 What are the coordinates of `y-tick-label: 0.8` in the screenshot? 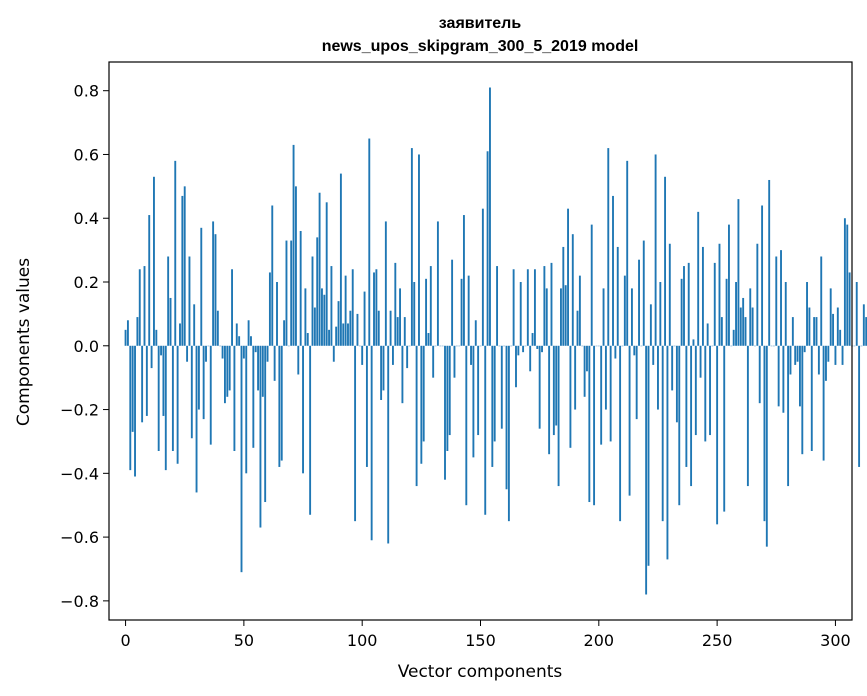 It's located at (86, 91).